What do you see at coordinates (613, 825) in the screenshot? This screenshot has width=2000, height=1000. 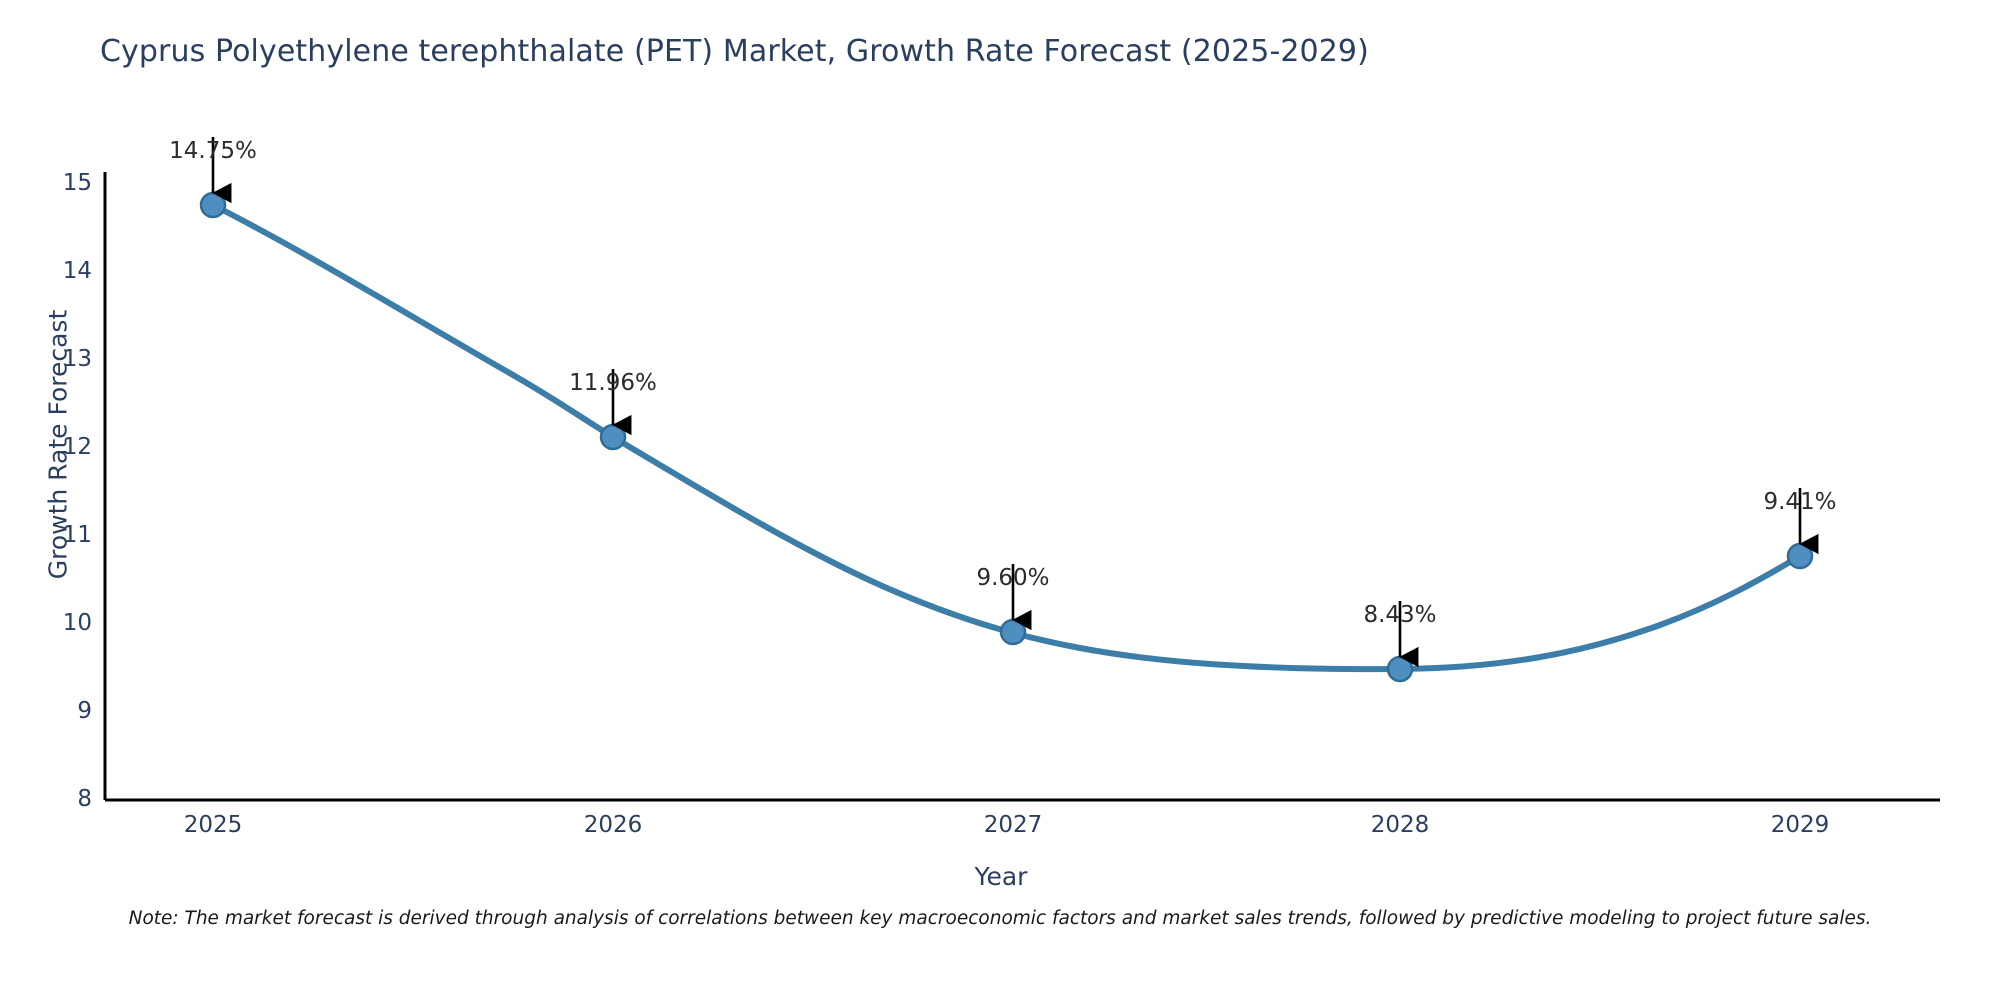 I see `x-tick-2026: 2026` at bounding box center [613, 825].